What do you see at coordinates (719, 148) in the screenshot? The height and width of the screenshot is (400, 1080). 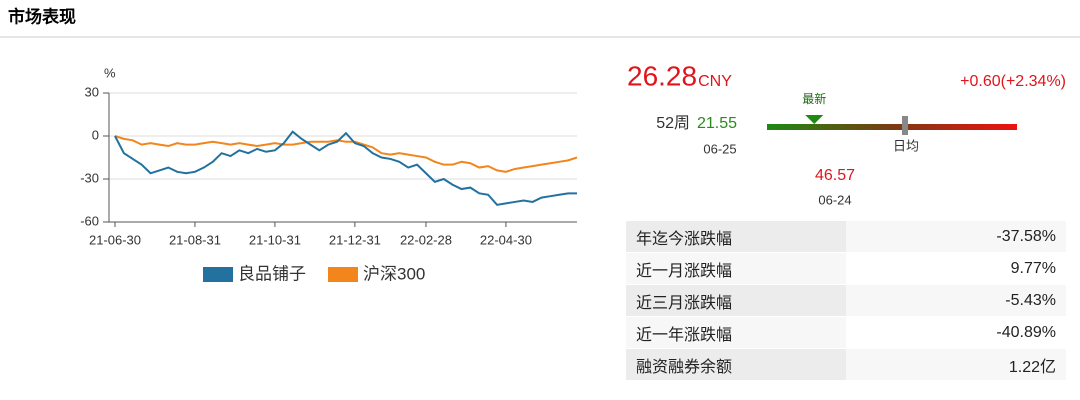 I see `low-date: 06-25` at bounding box center [719, 148].